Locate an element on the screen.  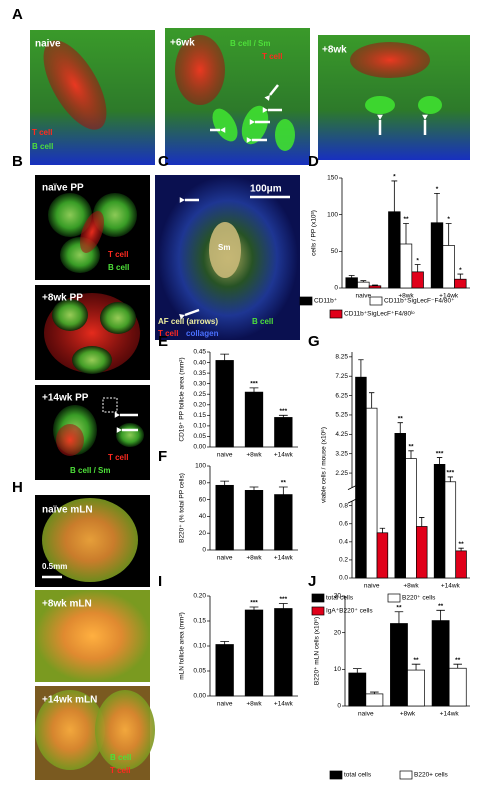
y-tick-label: 0.25 is located at coordinates (199, 394).